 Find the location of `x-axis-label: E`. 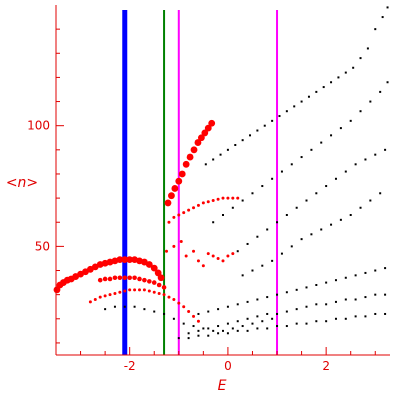

x-axis-label: E is located at coordinates (222, 386).